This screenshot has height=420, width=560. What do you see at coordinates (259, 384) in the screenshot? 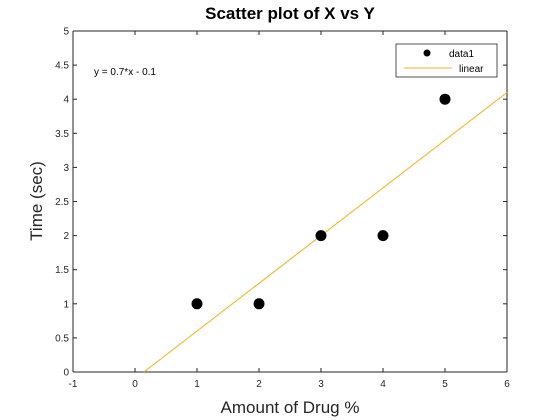
I see `x-tick-label: 2` at bounding box center [259, 384].